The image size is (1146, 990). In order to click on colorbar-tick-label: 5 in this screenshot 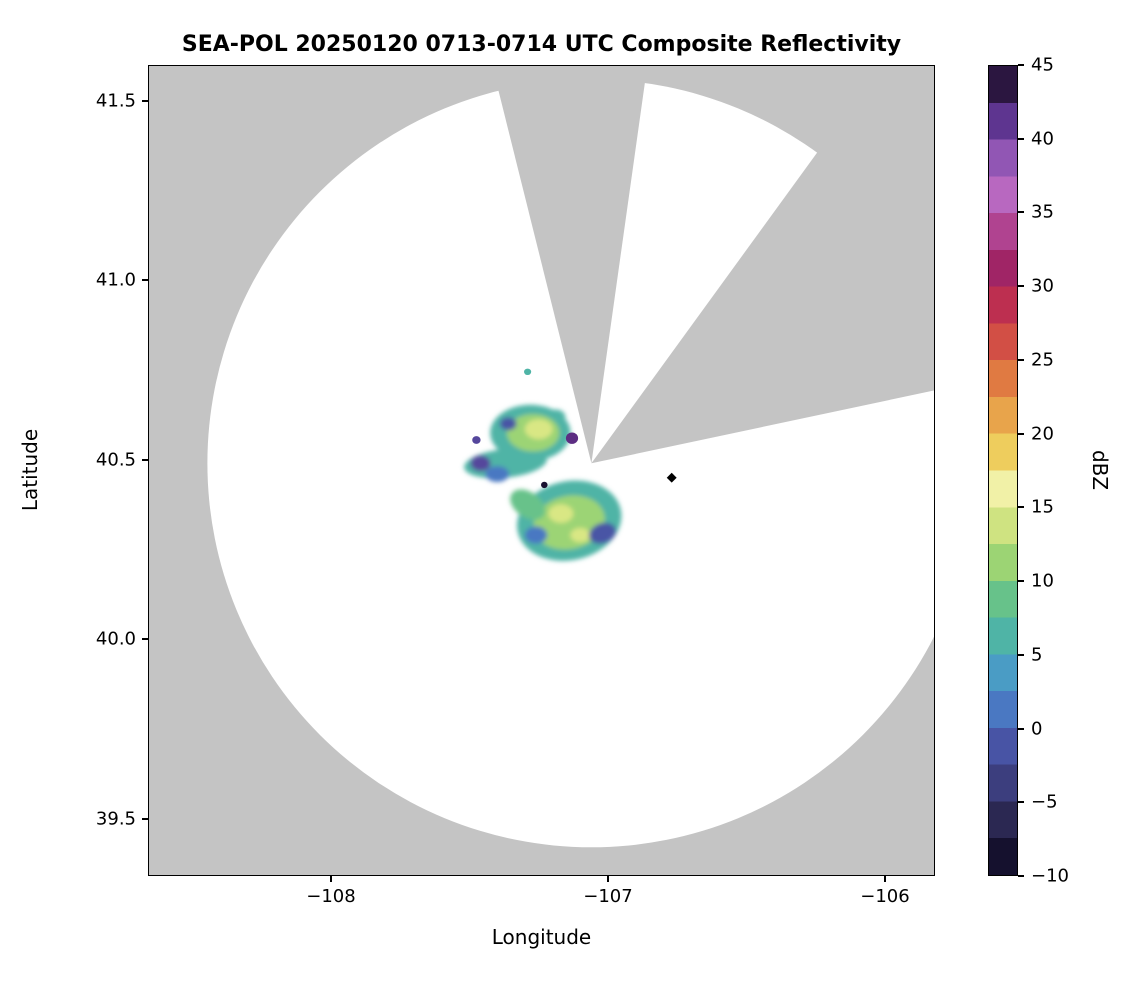, I will do `click(1037, 655)`.